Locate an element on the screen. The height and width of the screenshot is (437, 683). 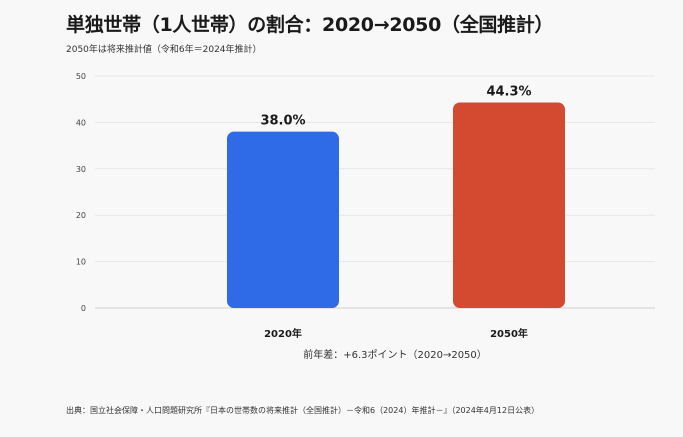
x-tick-label: 2020年 is located at coordinates (283, 333).